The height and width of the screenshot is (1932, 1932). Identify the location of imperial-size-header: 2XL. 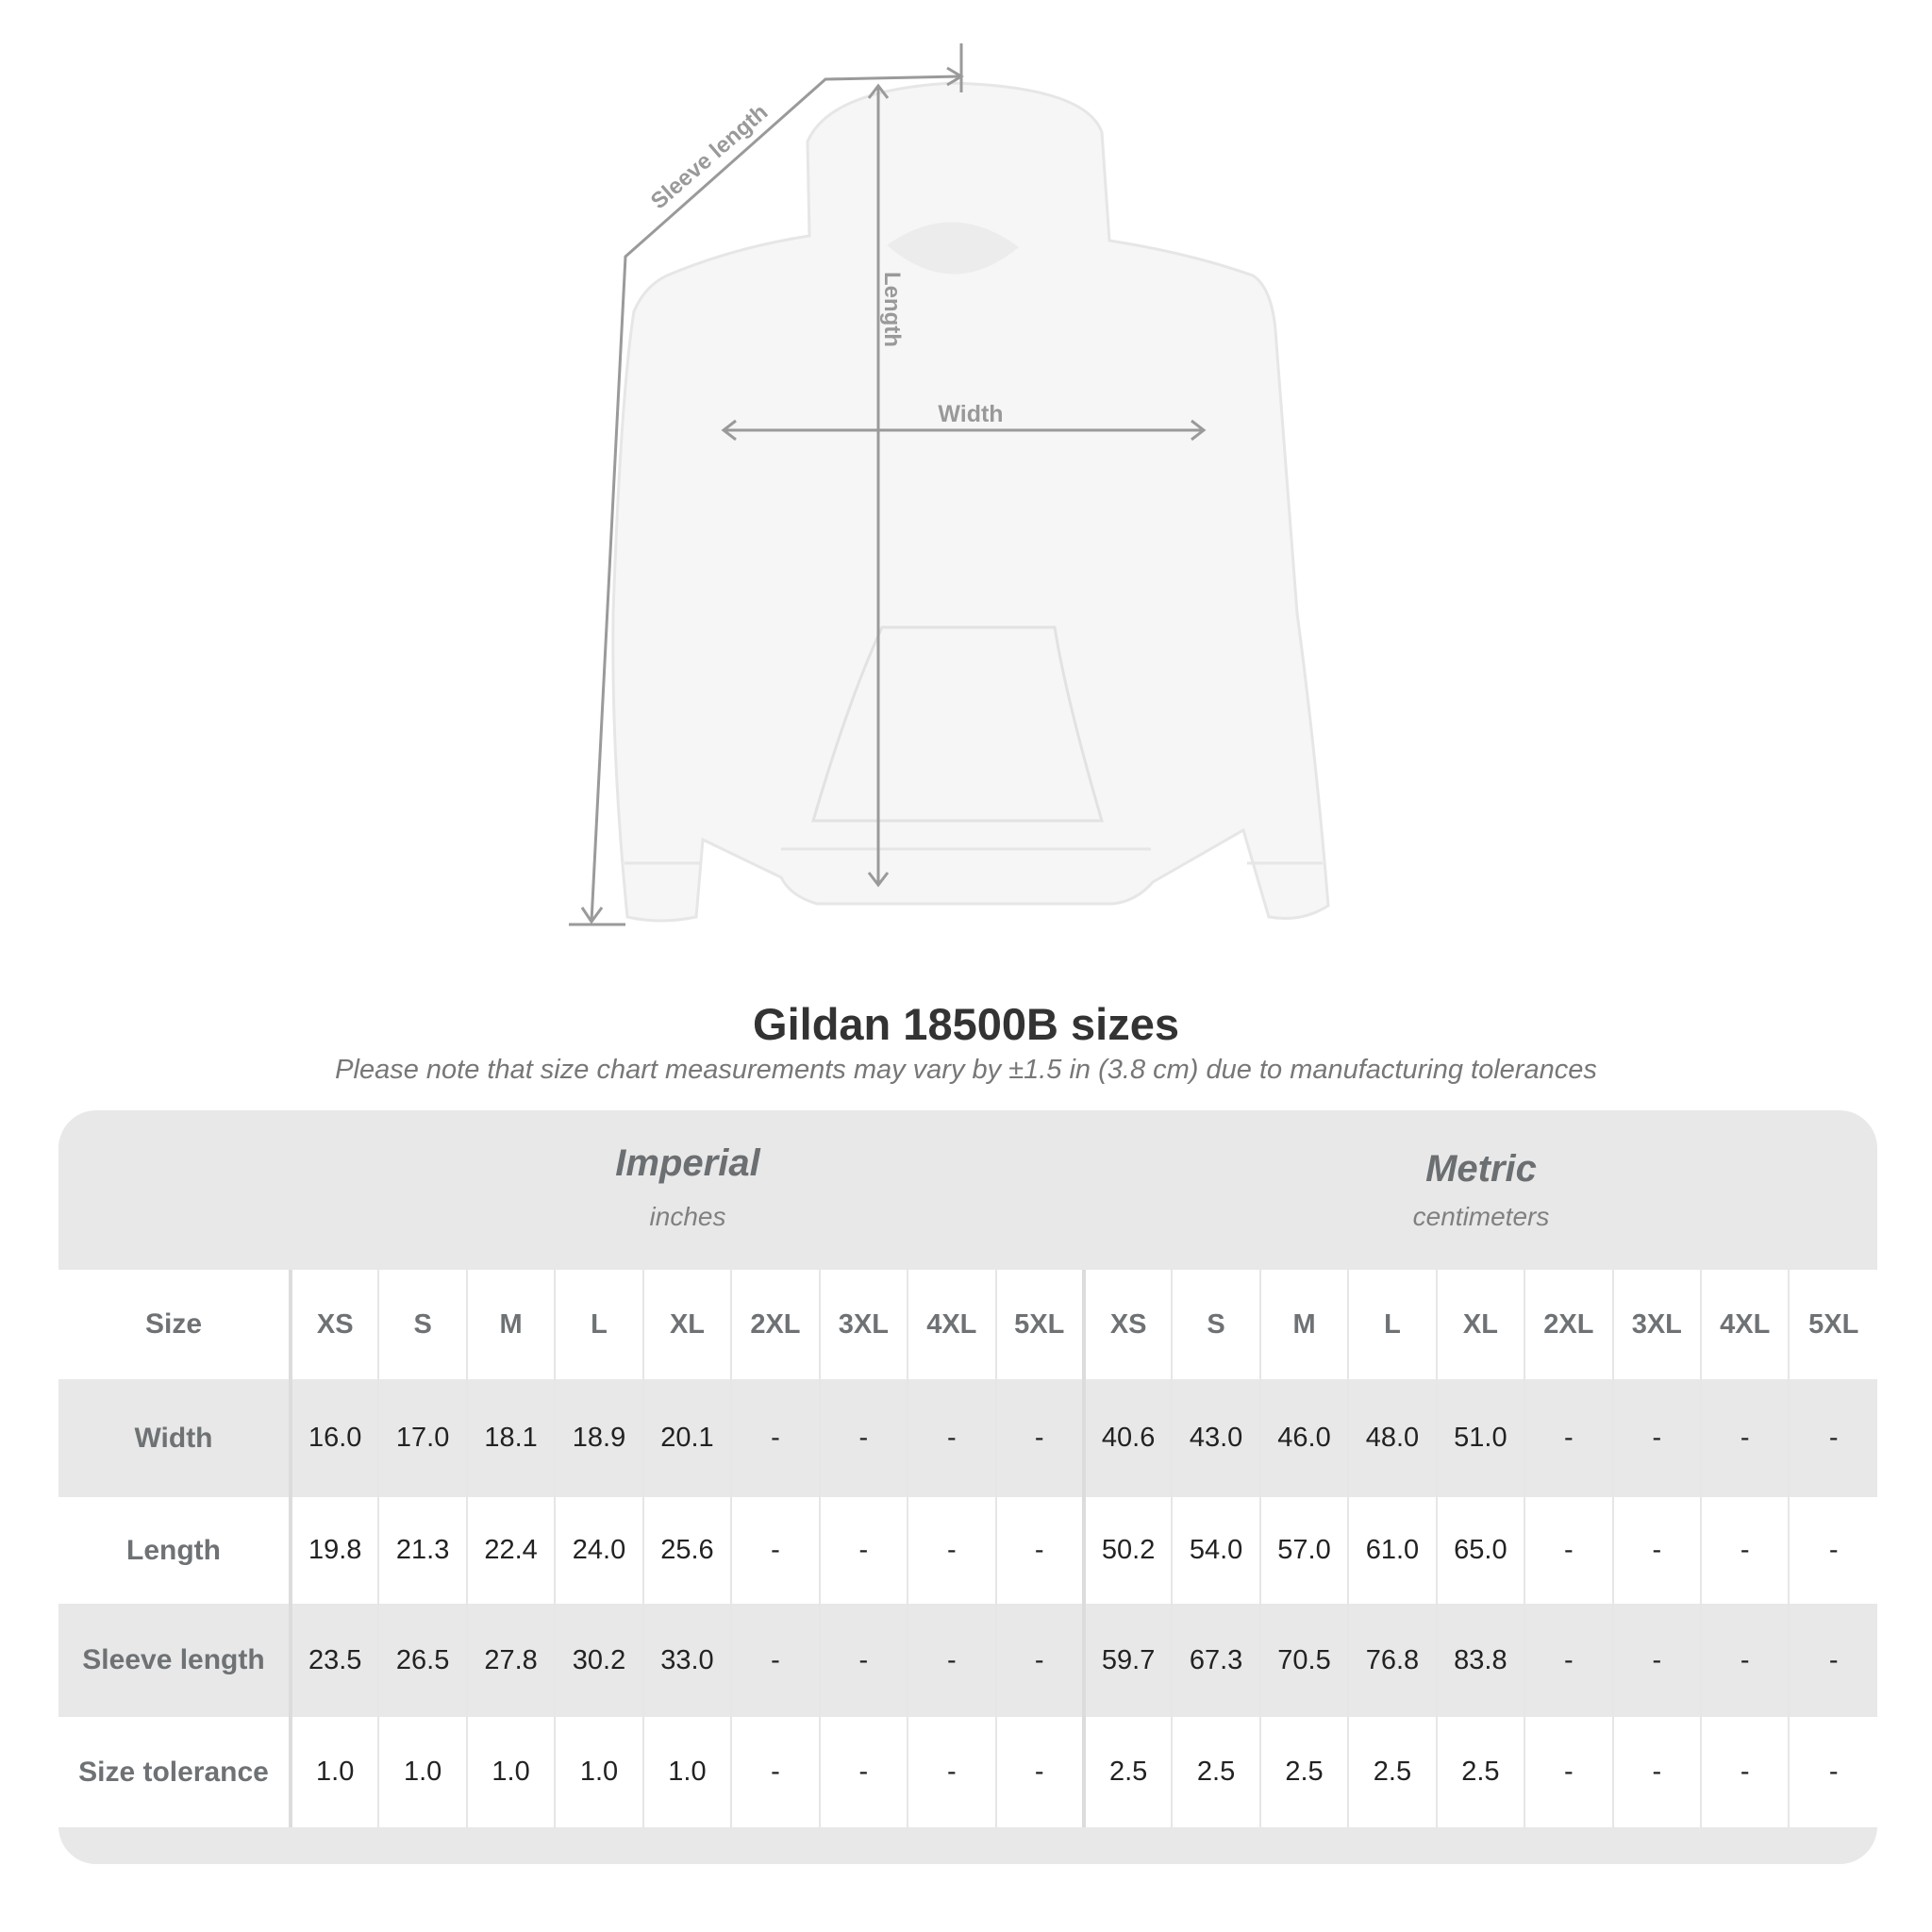
(775, 1324).